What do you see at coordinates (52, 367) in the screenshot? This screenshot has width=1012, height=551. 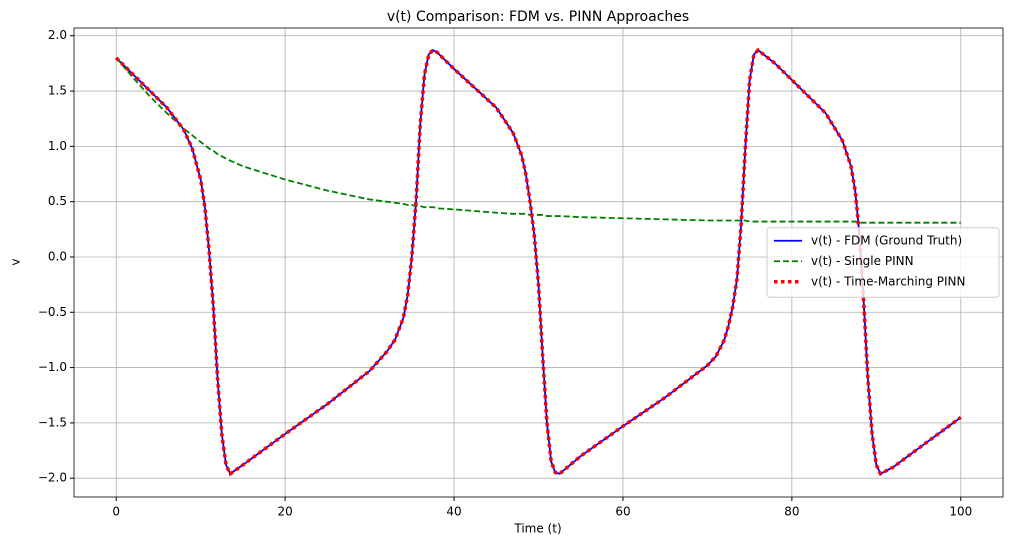 I see `y-tick-label: −1.0` at bounding box center [52, 367].